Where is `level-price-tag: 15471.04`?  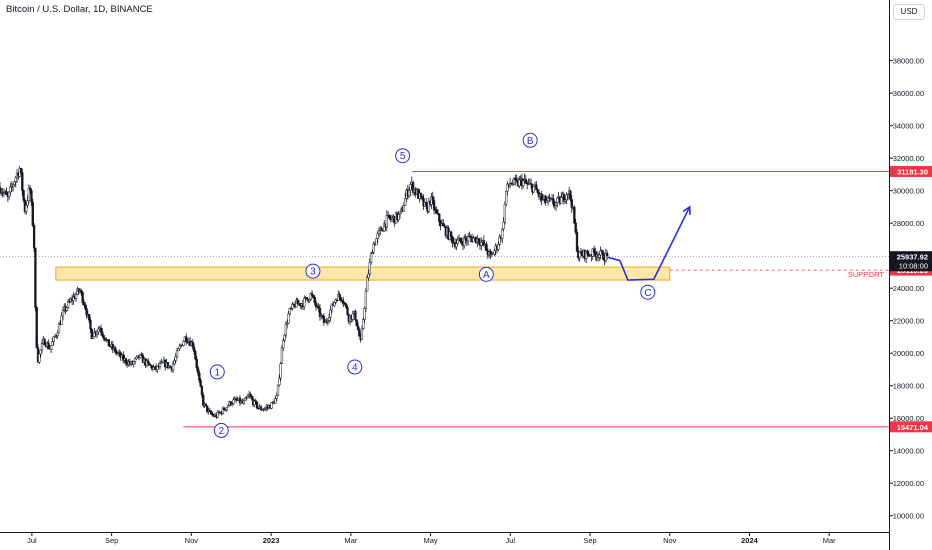
level-price-tag: 15471.04 is located at coordinates (911, 427).